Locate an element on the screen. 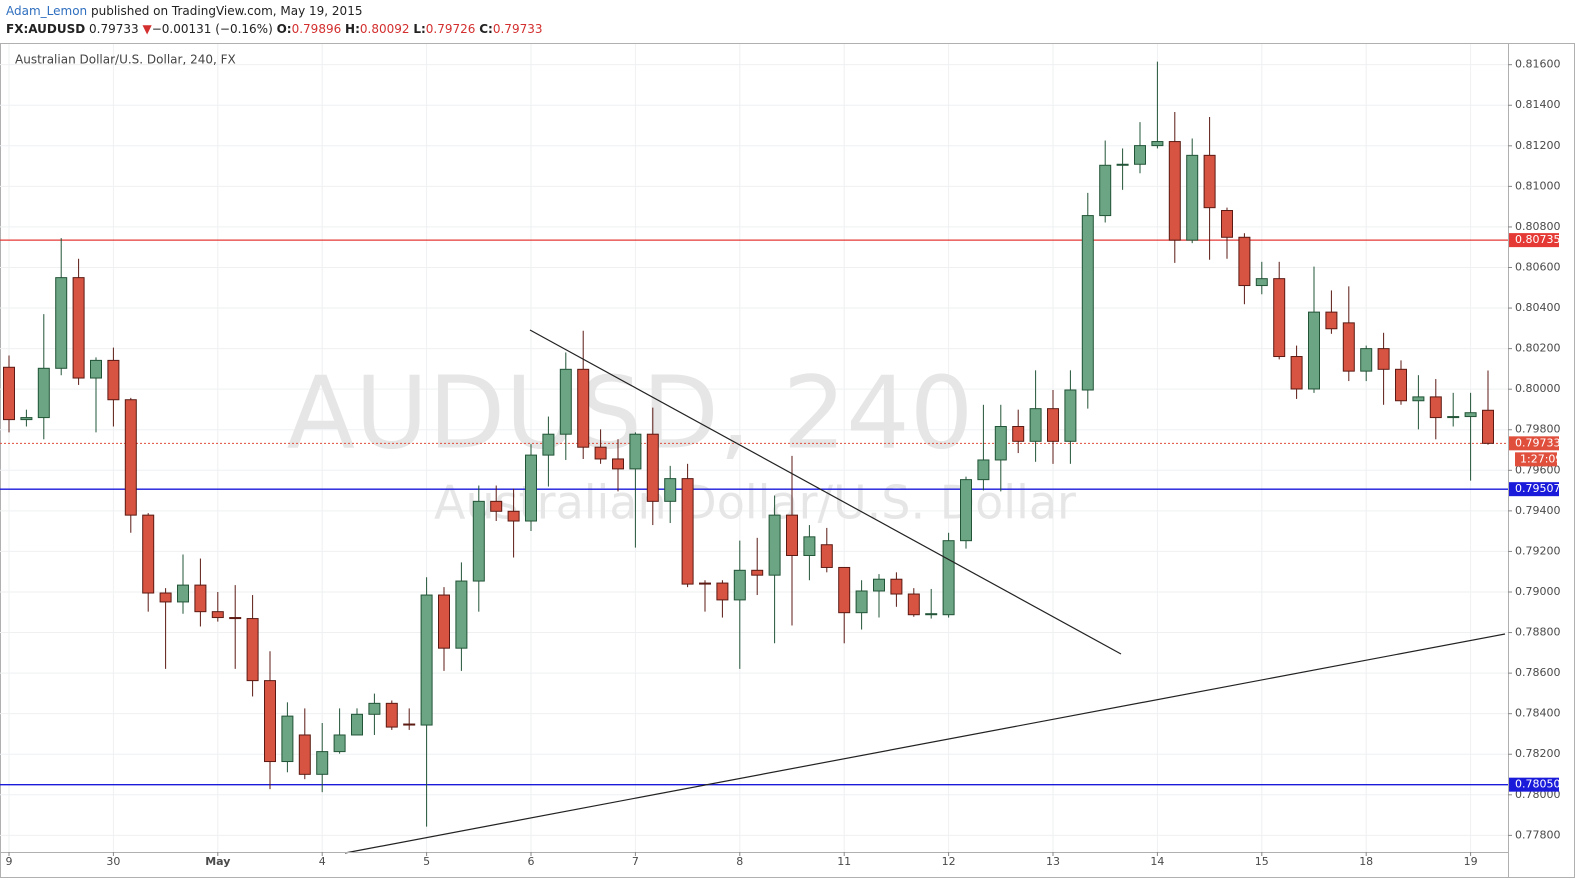 The height and width of the screenshot is (890, 1575). y-tick-label: 0.81400 is located at coordinates (1538, 104).